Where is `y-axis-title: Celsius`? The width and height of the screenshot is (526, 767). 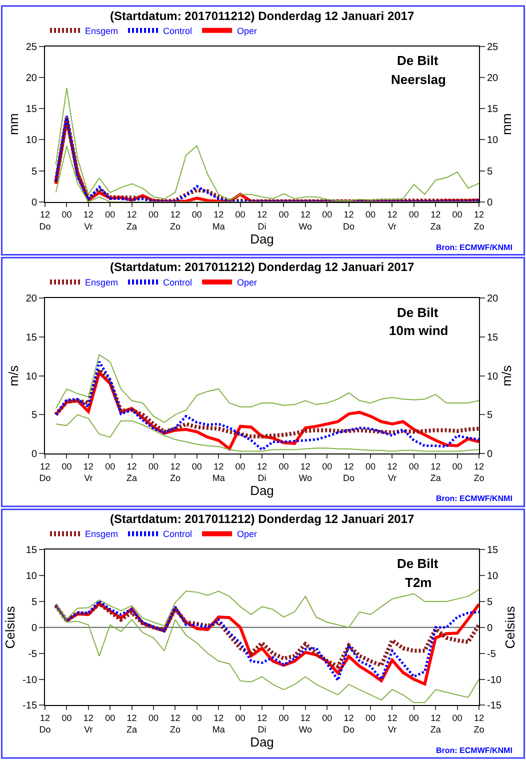
y-axis-title: Celsius is located at coordinates (10, 627).